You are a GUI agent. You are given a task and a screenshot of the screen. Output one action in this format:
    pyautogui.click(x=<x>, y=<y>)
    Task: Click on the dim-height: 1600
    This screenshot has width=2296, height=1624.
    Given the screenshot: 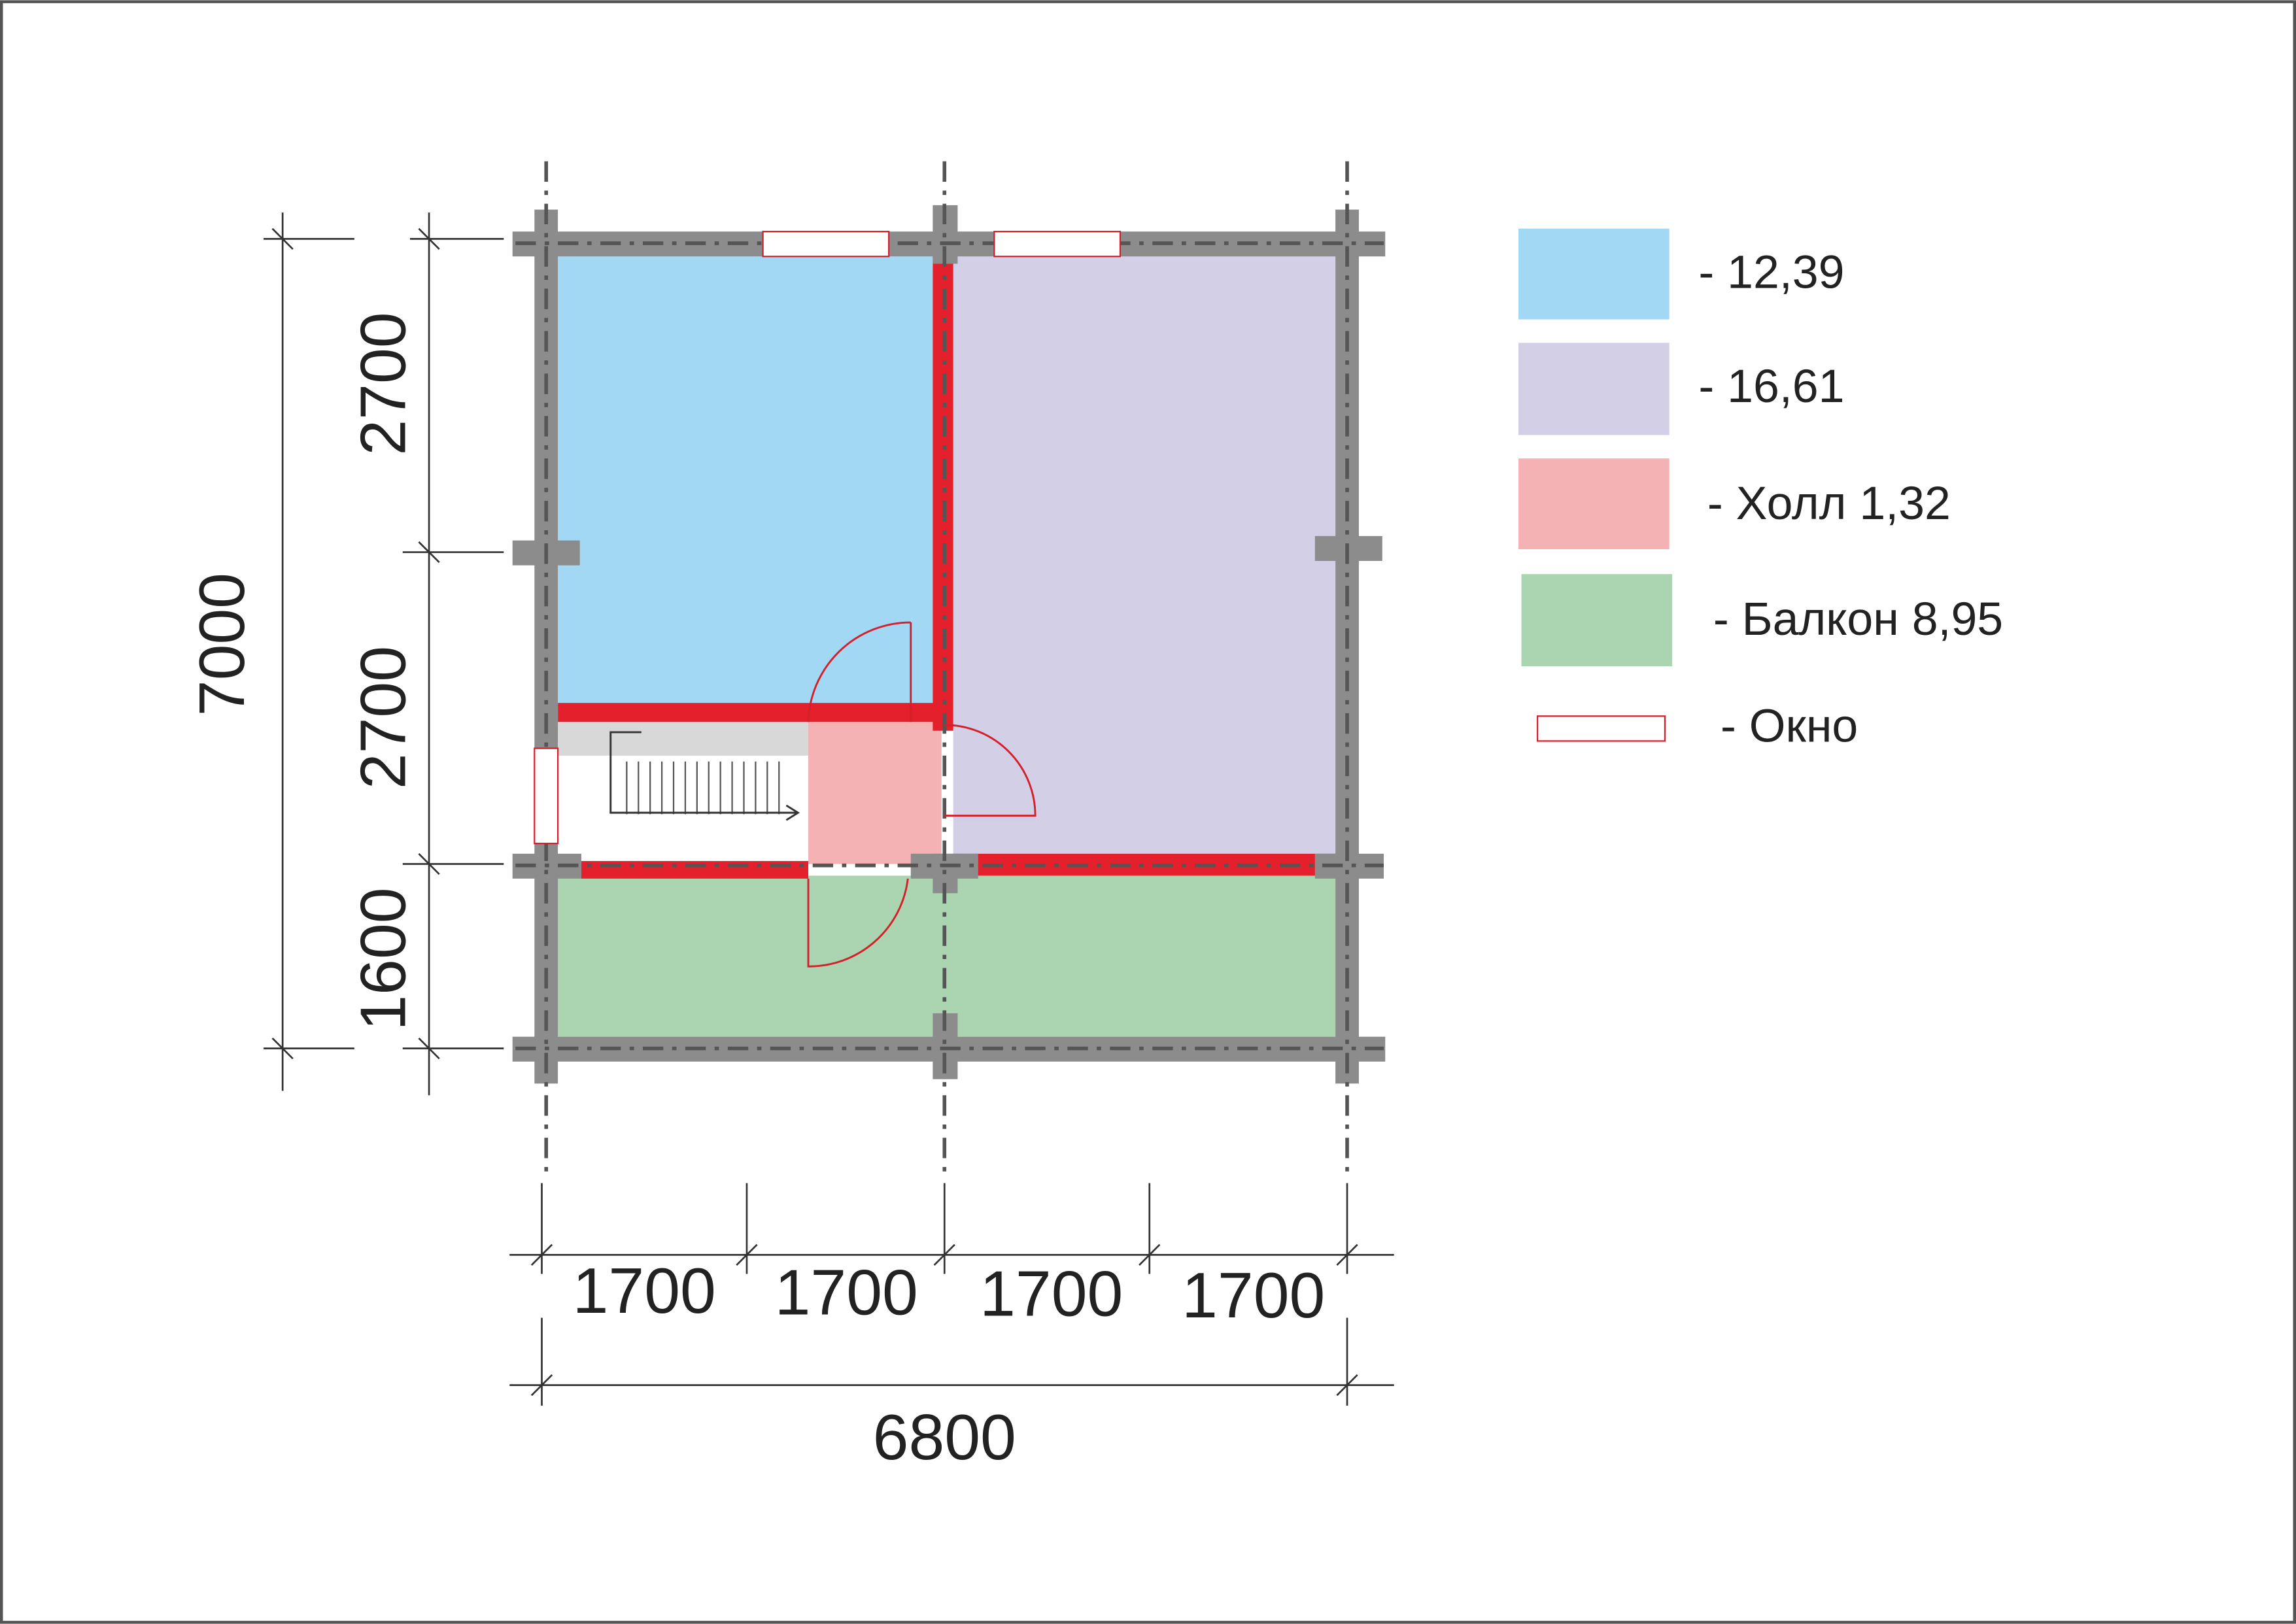 What is the action you would take?
    pyautogui.click(x=383, y=958)
    